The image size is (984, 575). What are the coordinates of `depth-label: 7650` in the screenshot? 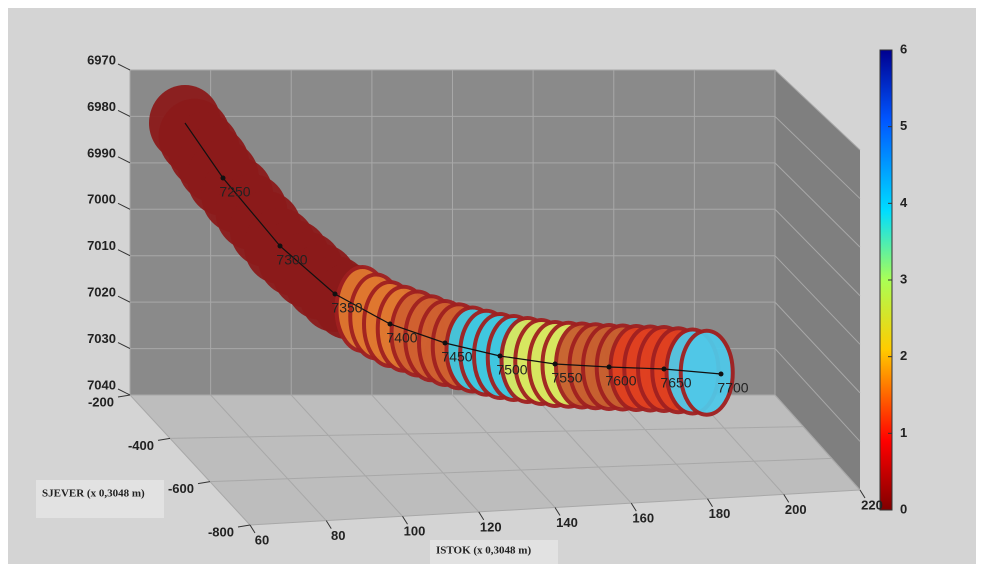 It's located at (675, 383).